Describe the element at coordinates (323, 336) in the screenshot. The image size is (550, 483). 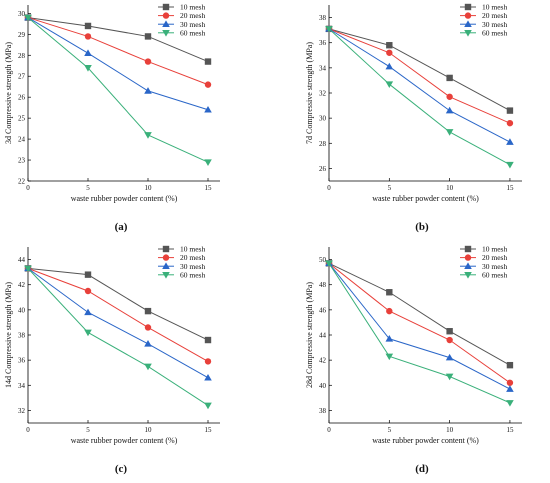
I see `y-tick-label: 44` at that location.